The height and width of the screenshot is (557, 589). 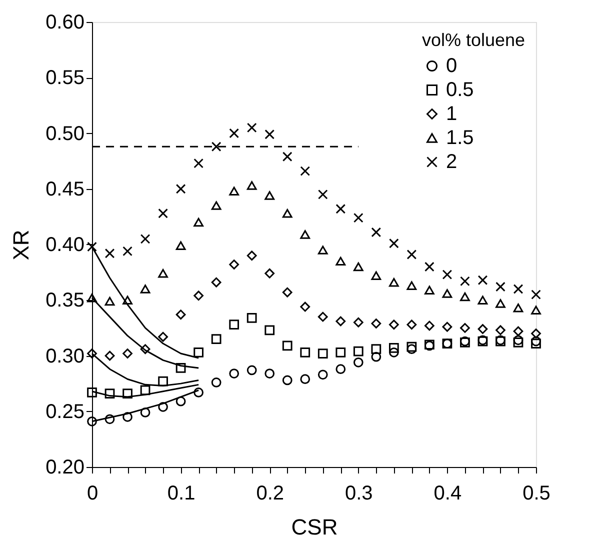 What do you see at coordinates (65, 23) in the screenshot?
I see `y-tick-label: 0.60` at bounding box center [65, 23].